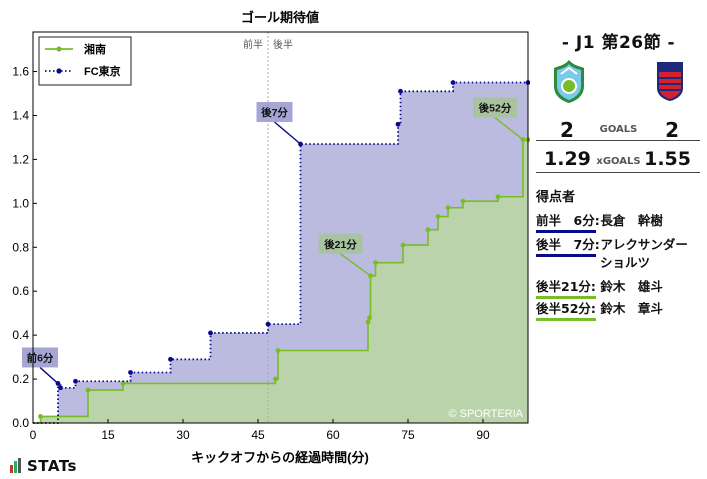  What do you see at coordinates (283, 44) in the screenshot?
I see `halftime-label-second: 後半` at bounding box center [283, 44].